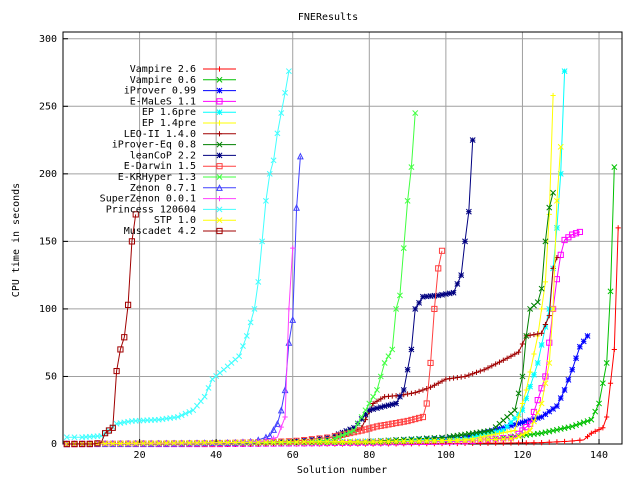  I want to click on chart-title: FNEResults, so click(328, 17).